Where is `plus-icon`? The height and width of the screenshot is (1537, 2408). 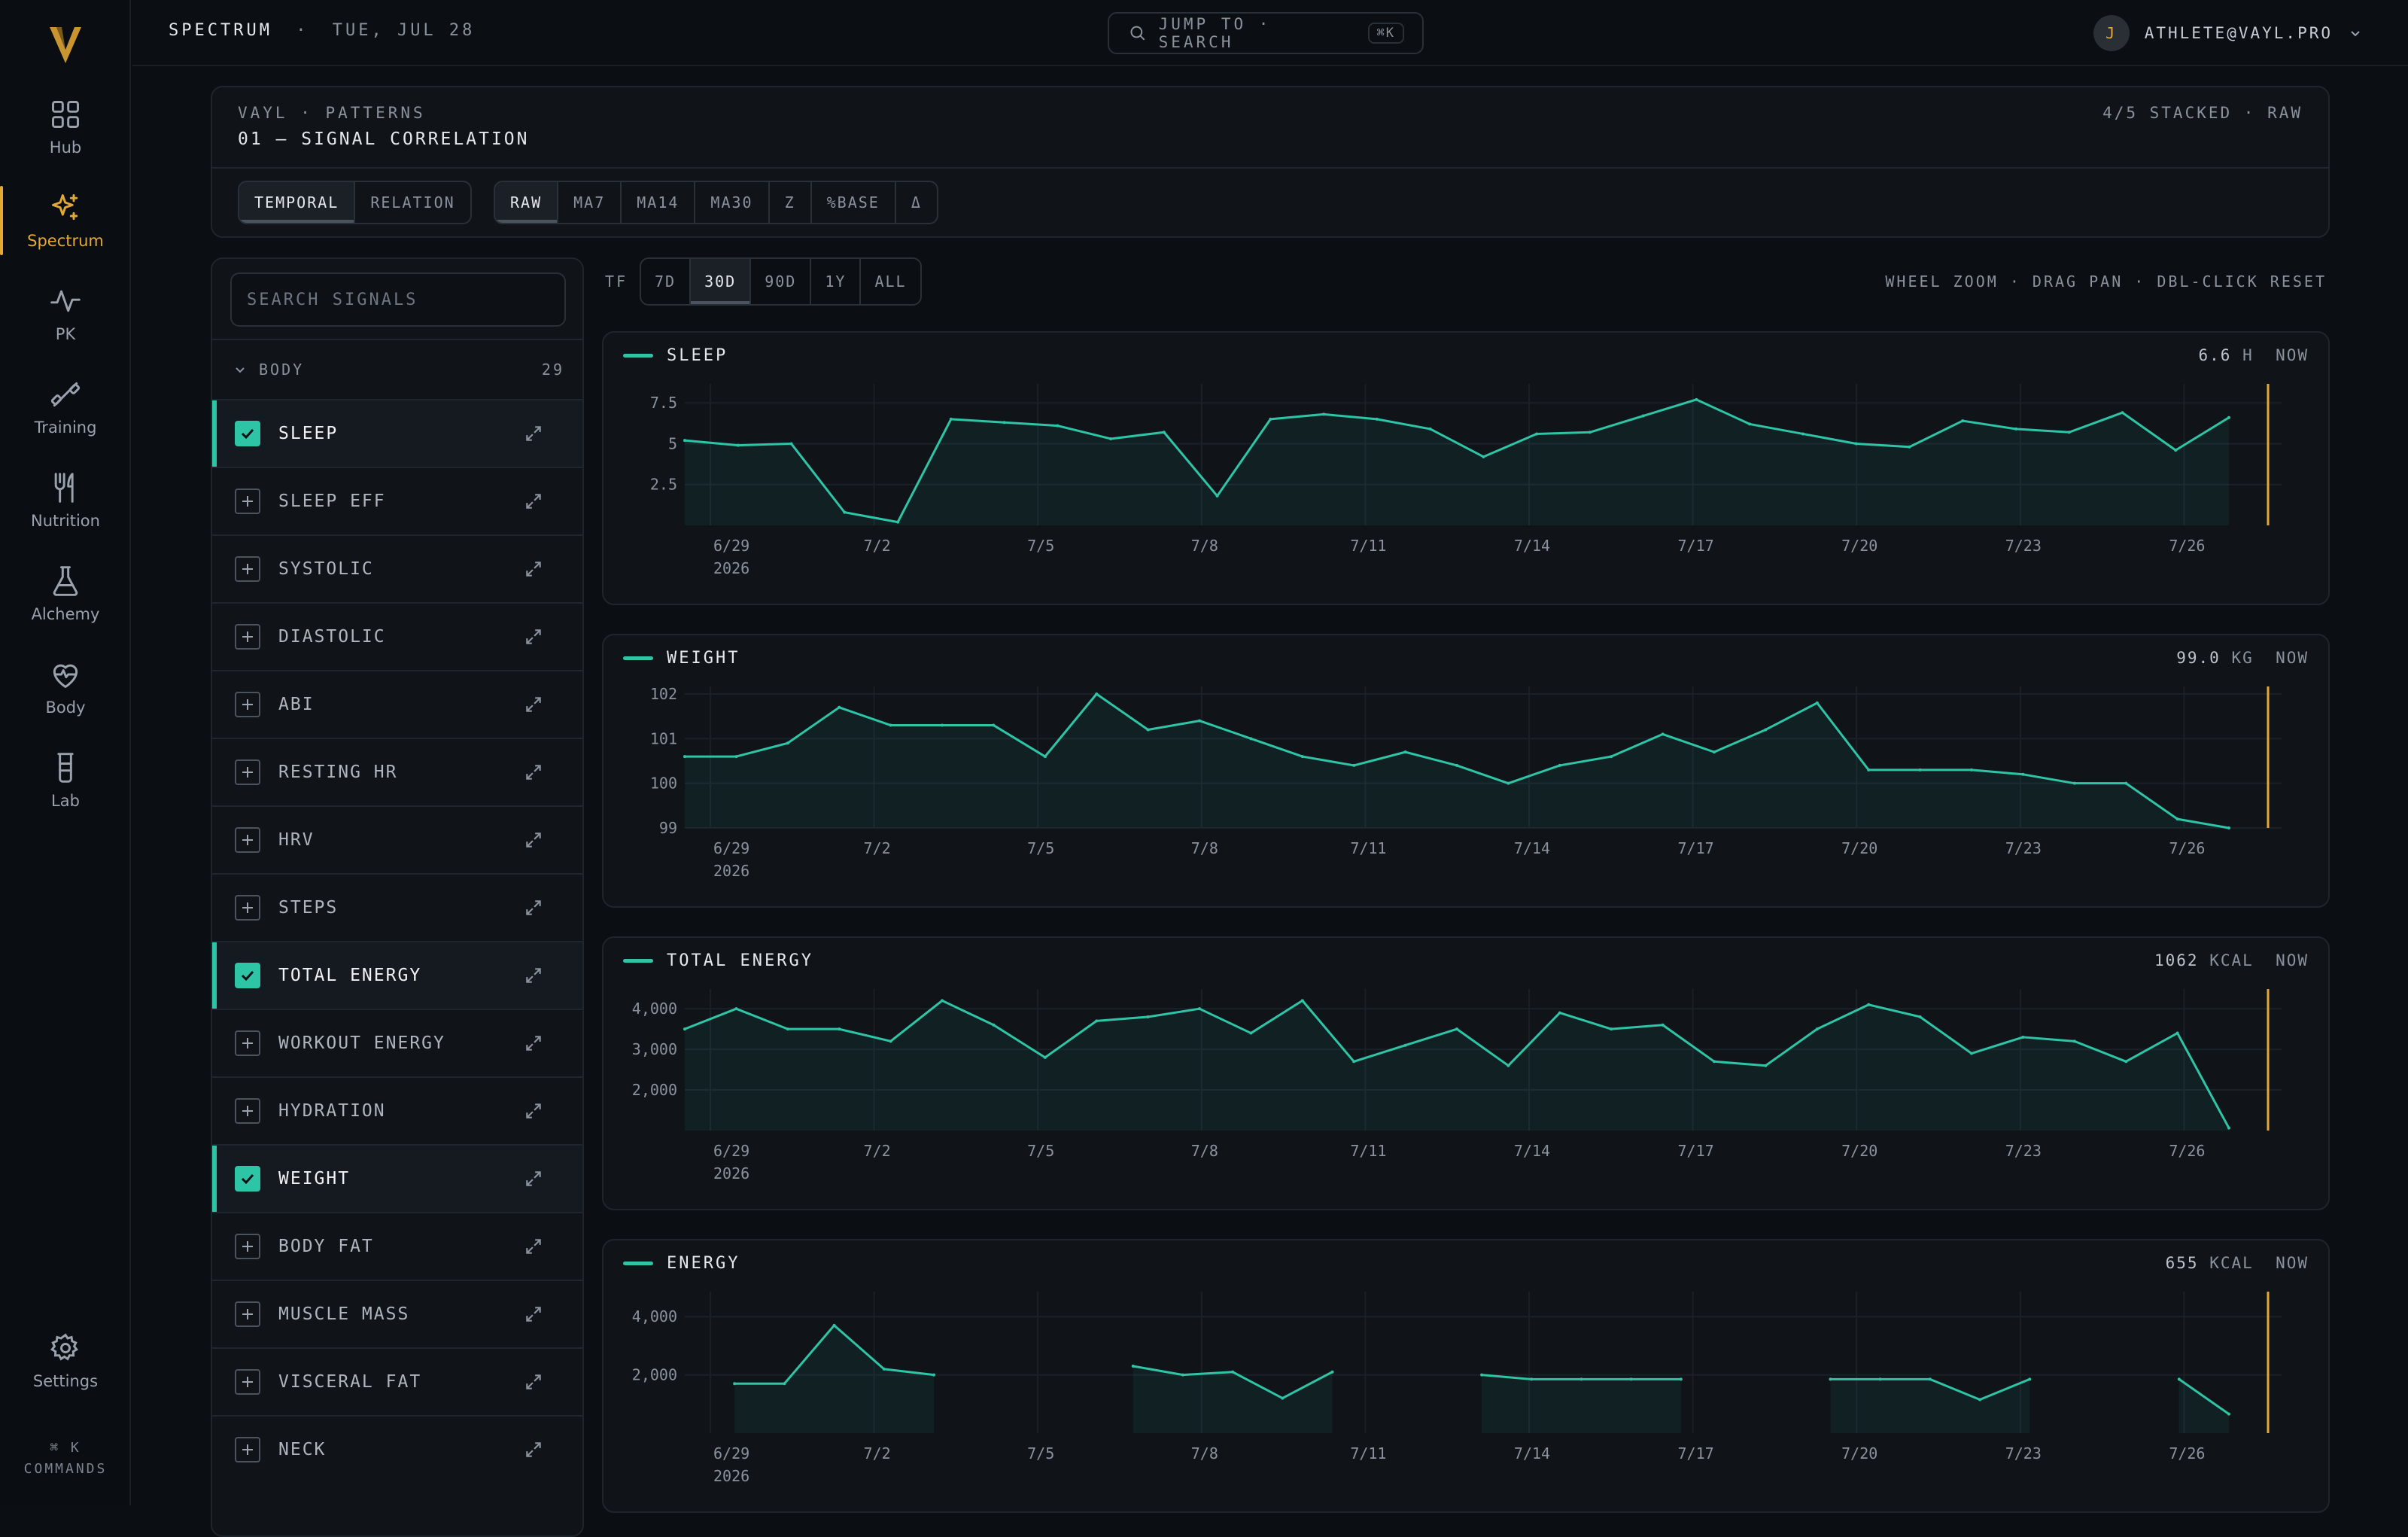
plus-icon is located at coordinates (247, 907).